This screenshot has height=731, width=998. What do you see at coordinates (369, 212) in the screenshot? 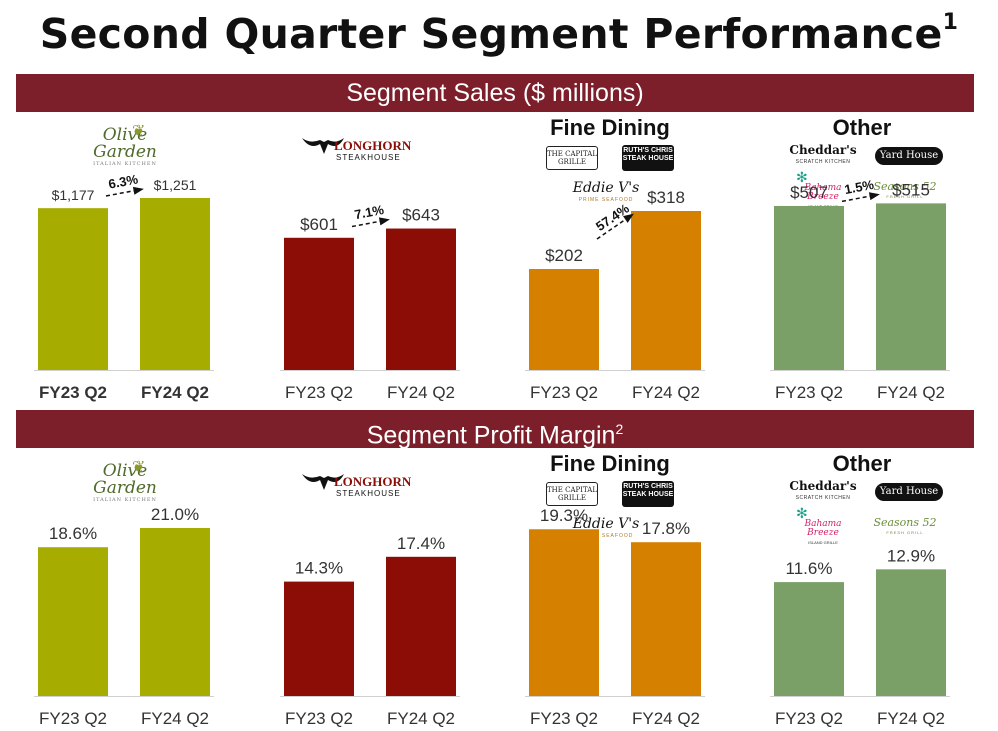
I see `growth-label: 7.1%` at bounding box center [369, 212].